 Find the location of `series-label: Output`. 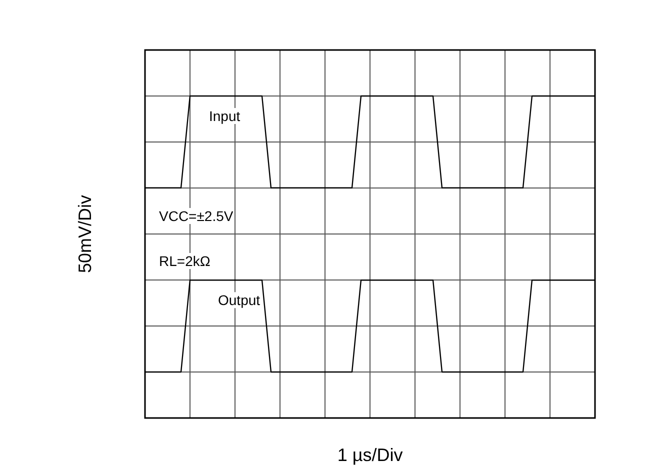

series-label: Output is located at coordinates (239, 300).